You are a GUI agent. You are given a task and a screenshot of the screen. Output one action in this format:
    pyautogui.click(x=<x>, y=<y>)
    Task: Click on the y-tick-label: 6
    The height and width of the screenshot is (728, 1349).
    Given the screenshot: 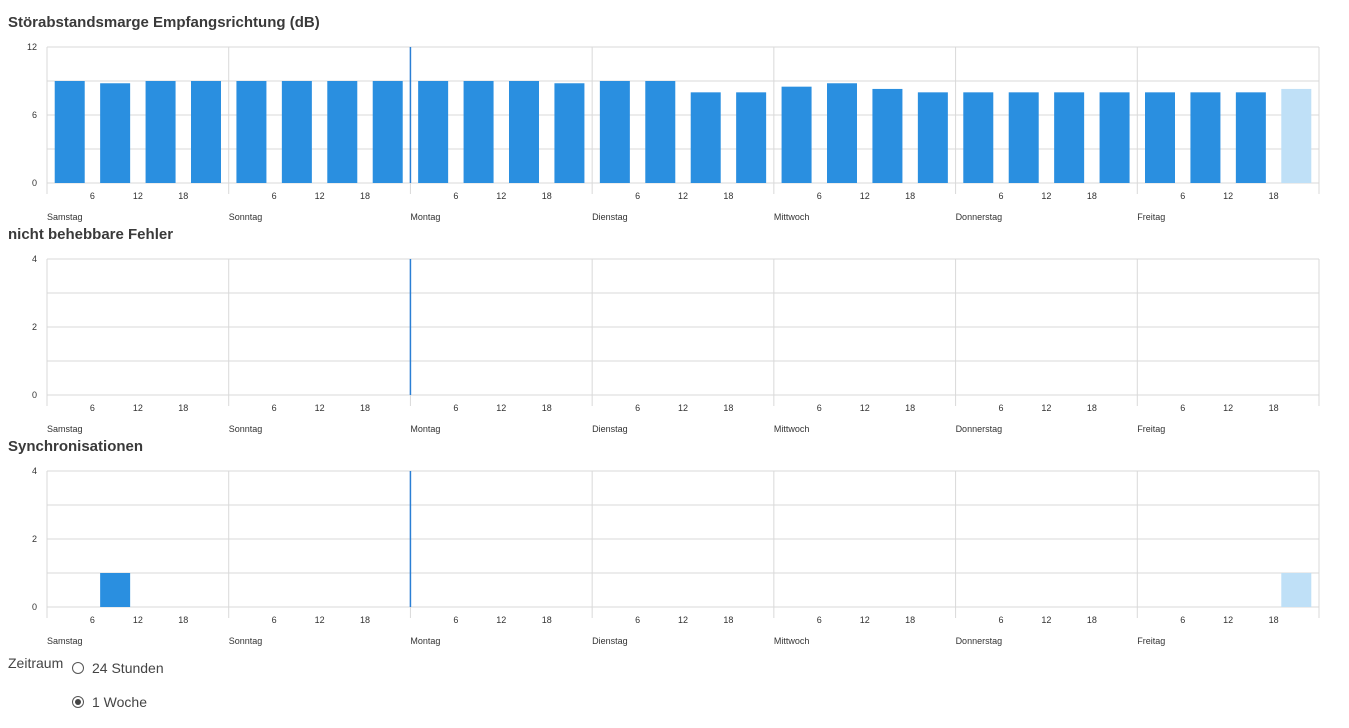 What is the action you would take?
    pyautogui.click(x=34, y=115)
    